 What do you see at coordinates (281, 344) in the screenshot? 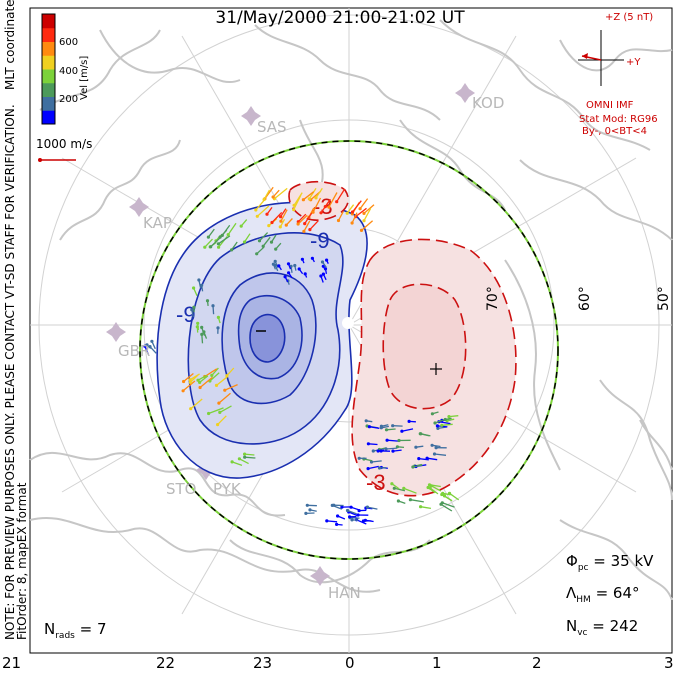
I see `contour-labels: -3 -9 -9 -3` at bounding box center [281, 344].